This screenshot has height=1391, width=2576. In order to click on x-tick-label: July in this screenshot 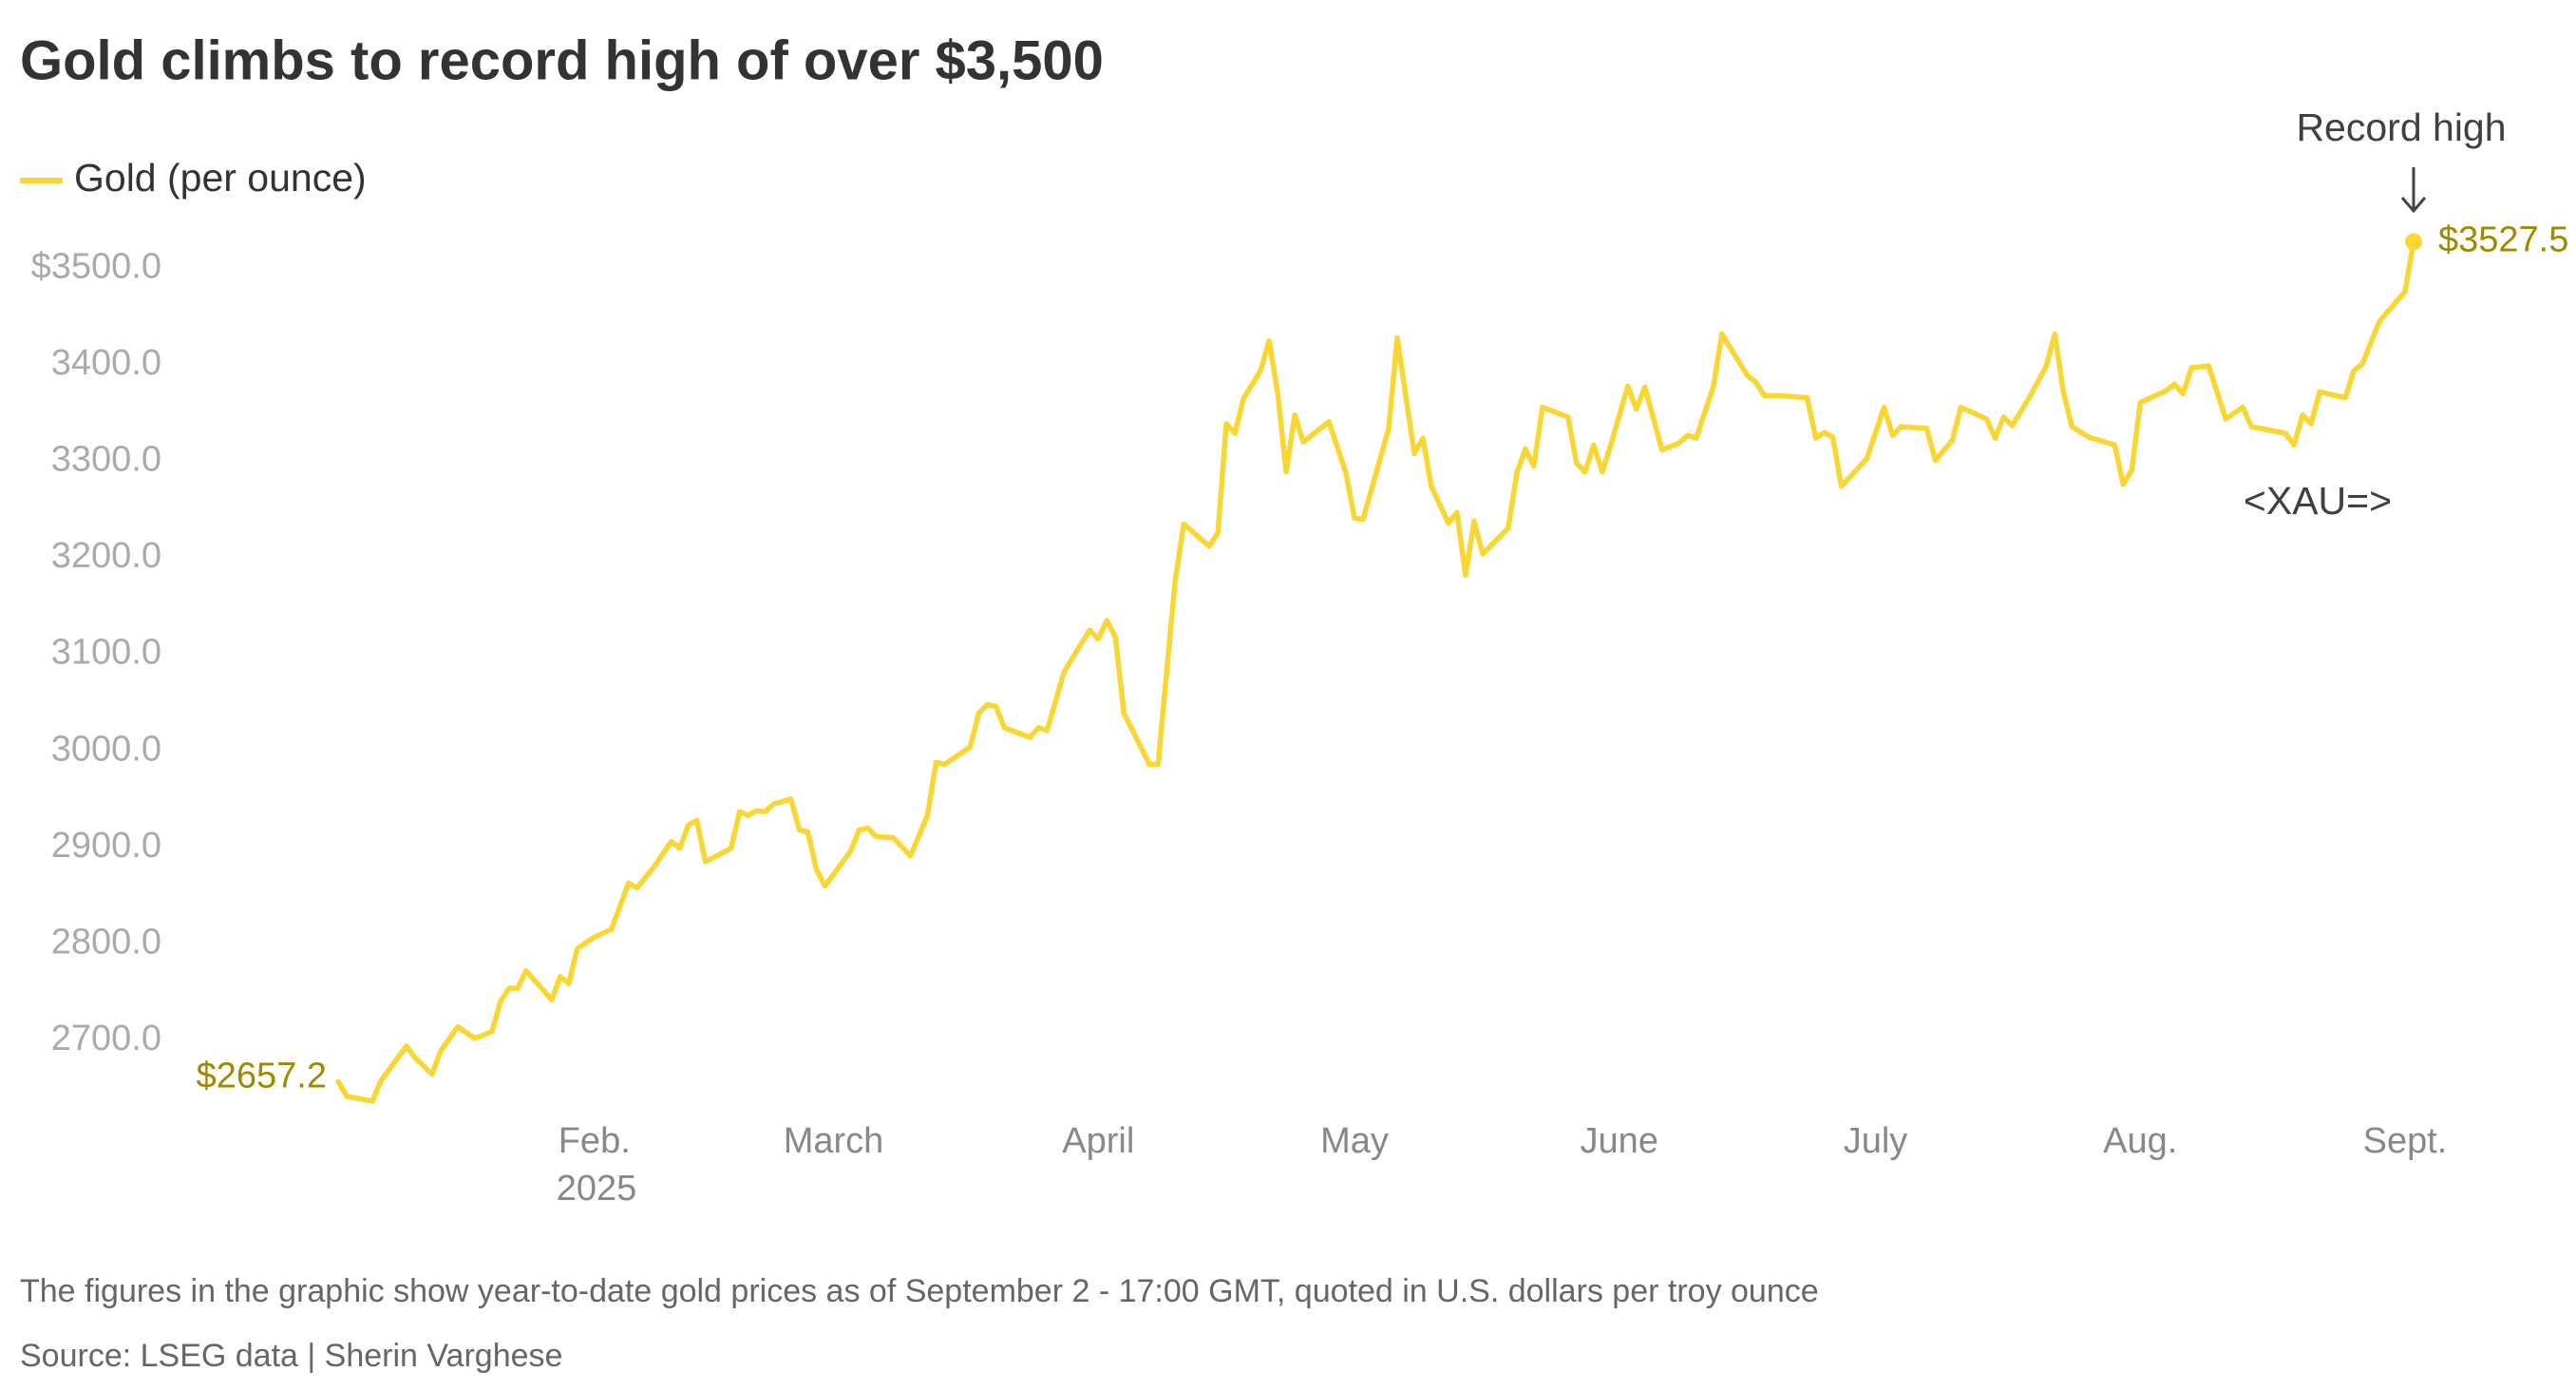, I will do `click(1876, 1141)`.